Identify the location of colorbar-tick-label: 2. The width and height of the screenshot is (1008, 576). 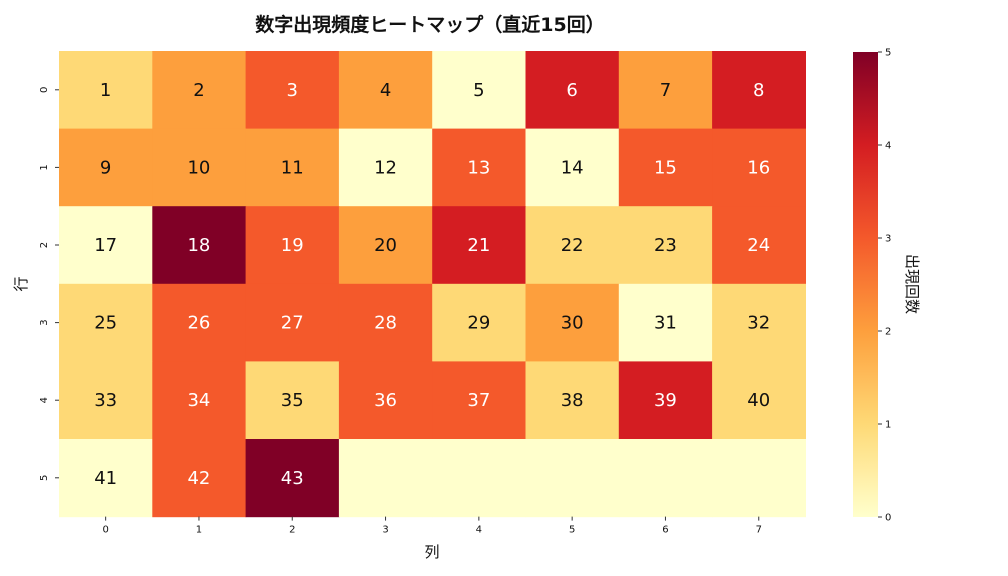
(888, 332).